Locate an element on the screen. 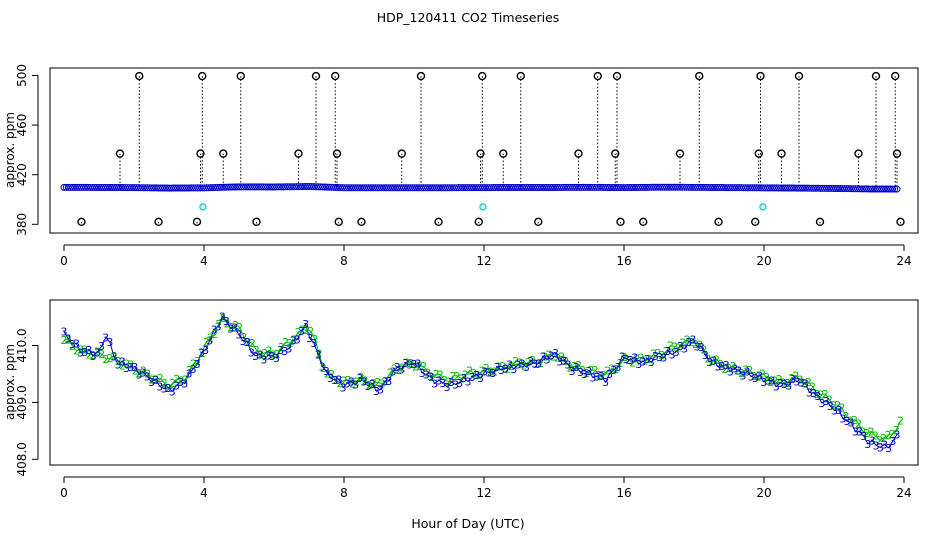 The width and height of the screenshot is (936, 545). level-3-point-109: 3 is located at coordinates (517, 365).